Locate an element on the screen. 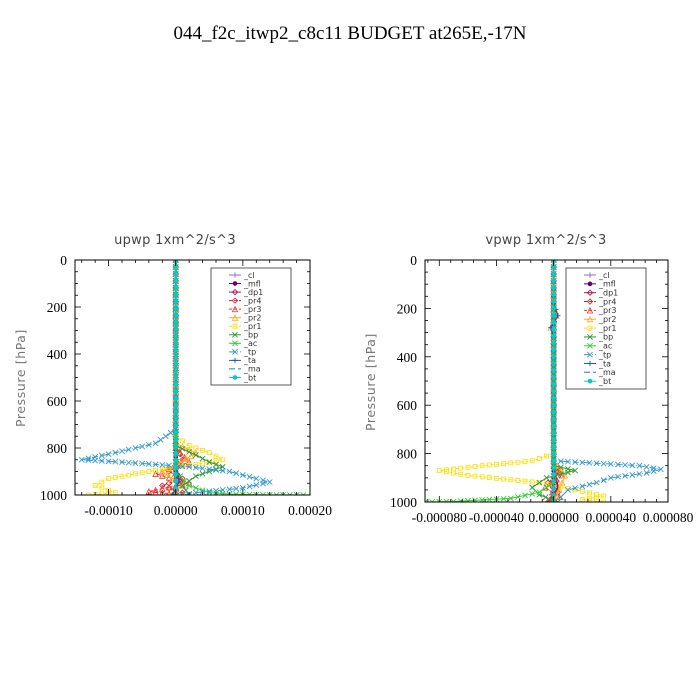 The image size is (700, 700). legend-pr2-marker is located at coordinates (590, 319).